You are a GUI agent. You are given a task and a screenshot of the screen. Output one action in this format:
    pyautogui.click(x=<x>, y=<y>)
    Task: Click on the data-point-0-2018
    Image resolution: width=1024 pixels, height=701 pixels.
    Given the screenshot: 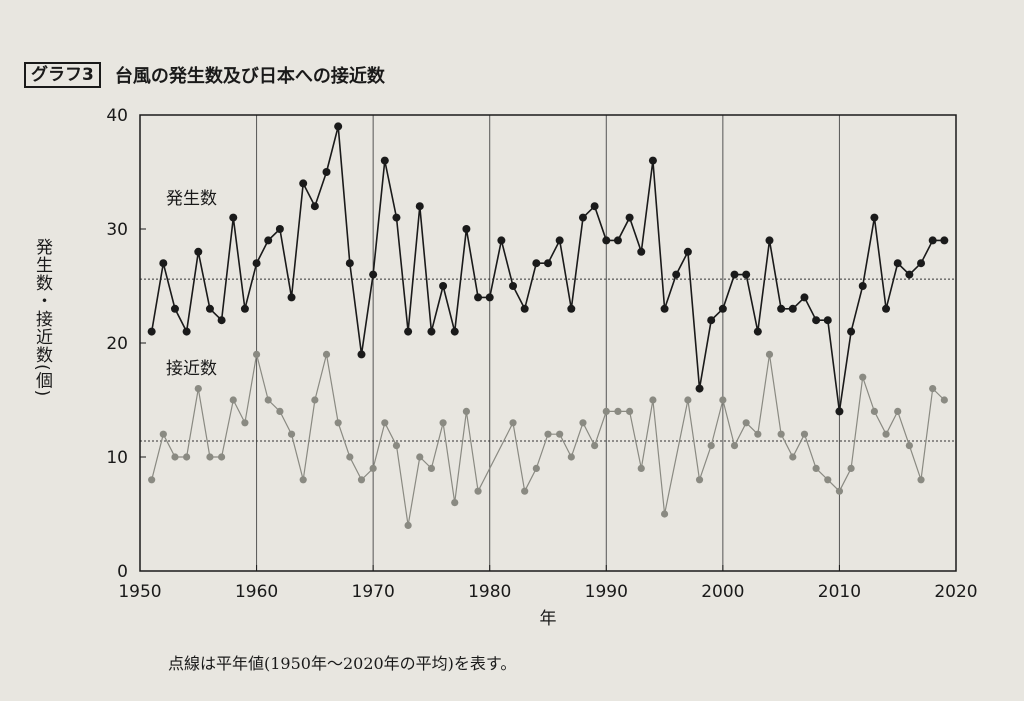 What is the action you would take?
    pyautogui.click(x=932, y=240)
    